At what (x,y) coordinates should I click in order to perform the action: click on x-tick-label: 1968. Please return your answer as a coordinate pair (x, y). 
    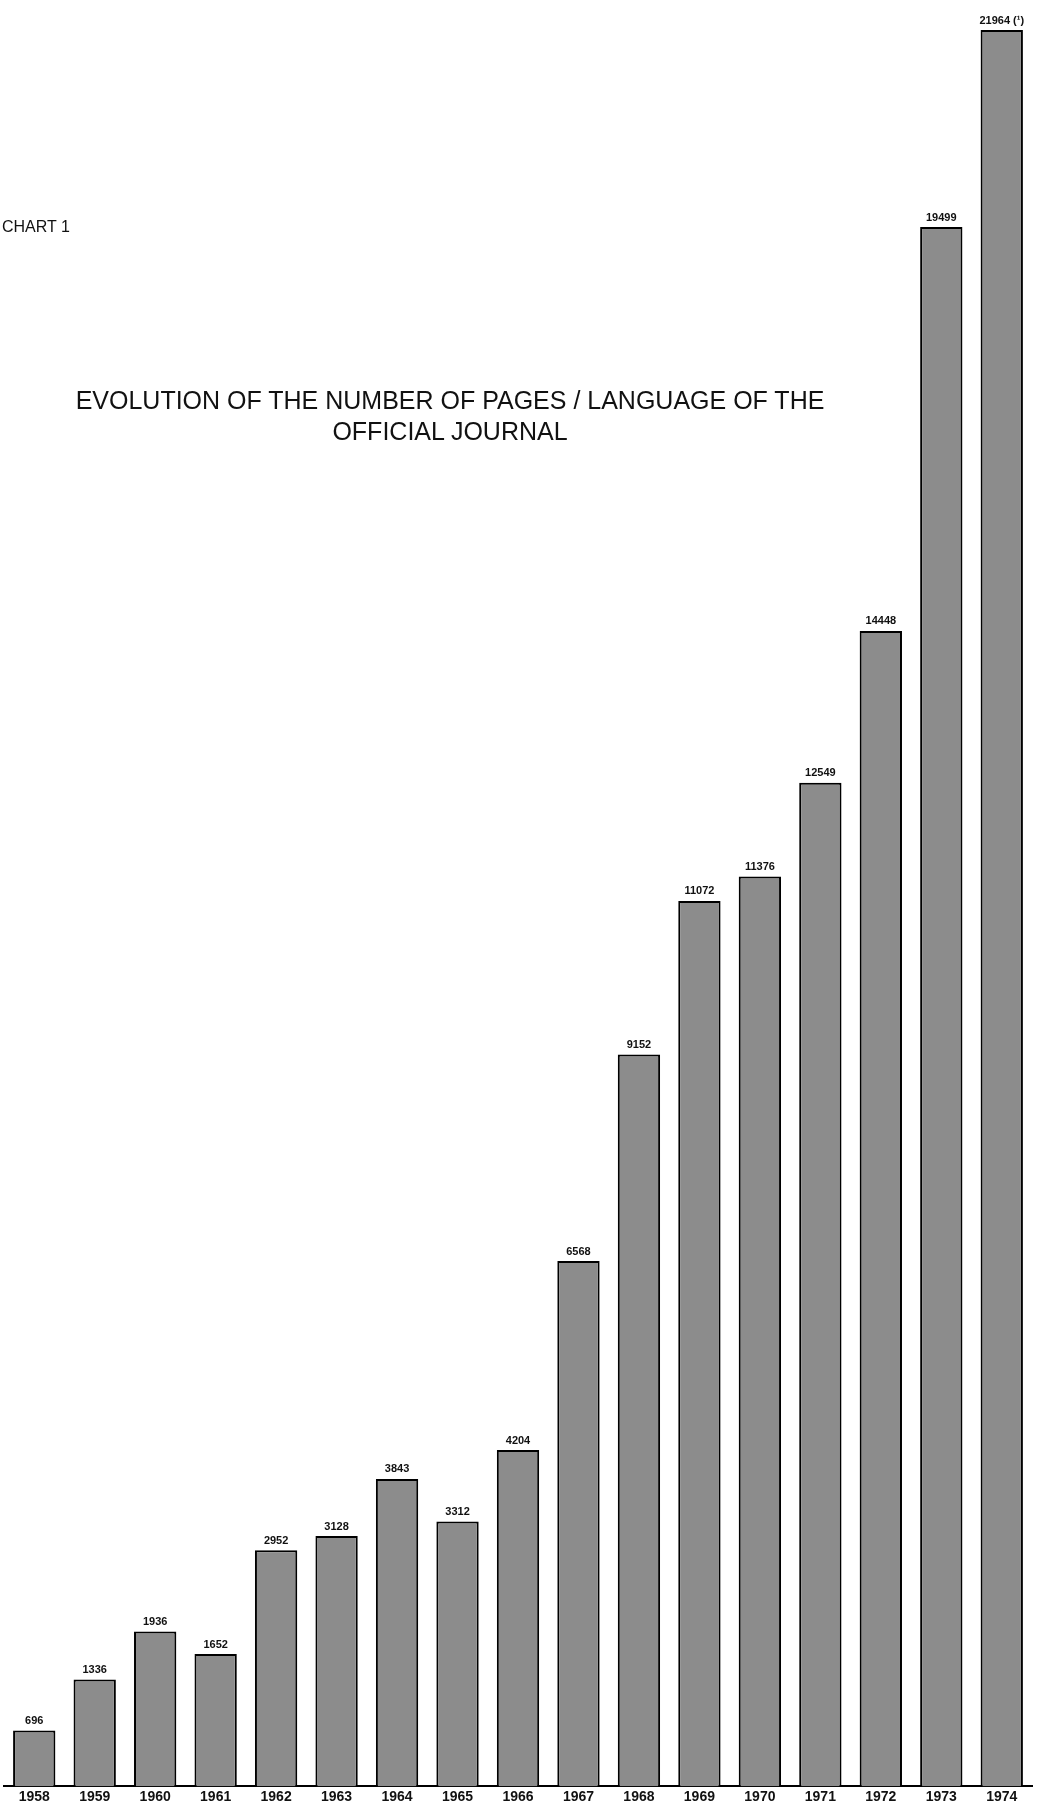
    Looking at the image, I should click on (639, 1796).